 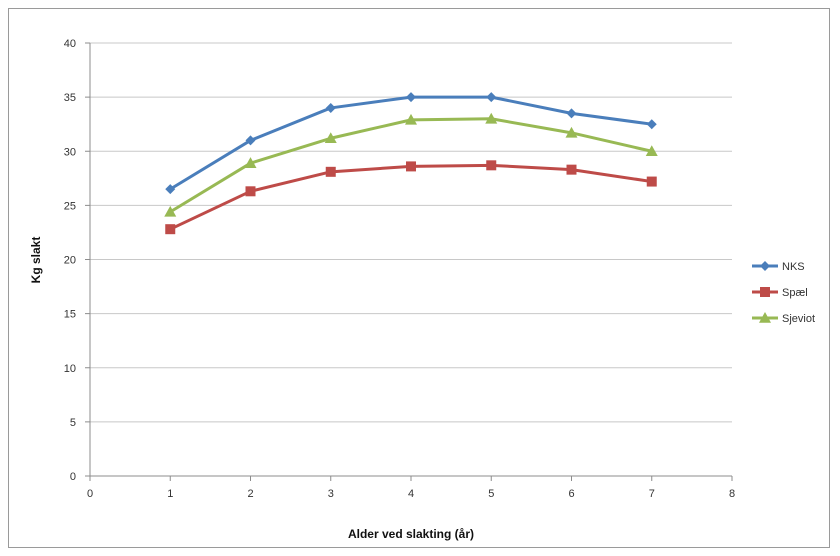 I want to click on x-tick-label: 2, so click(x=250, y=494).